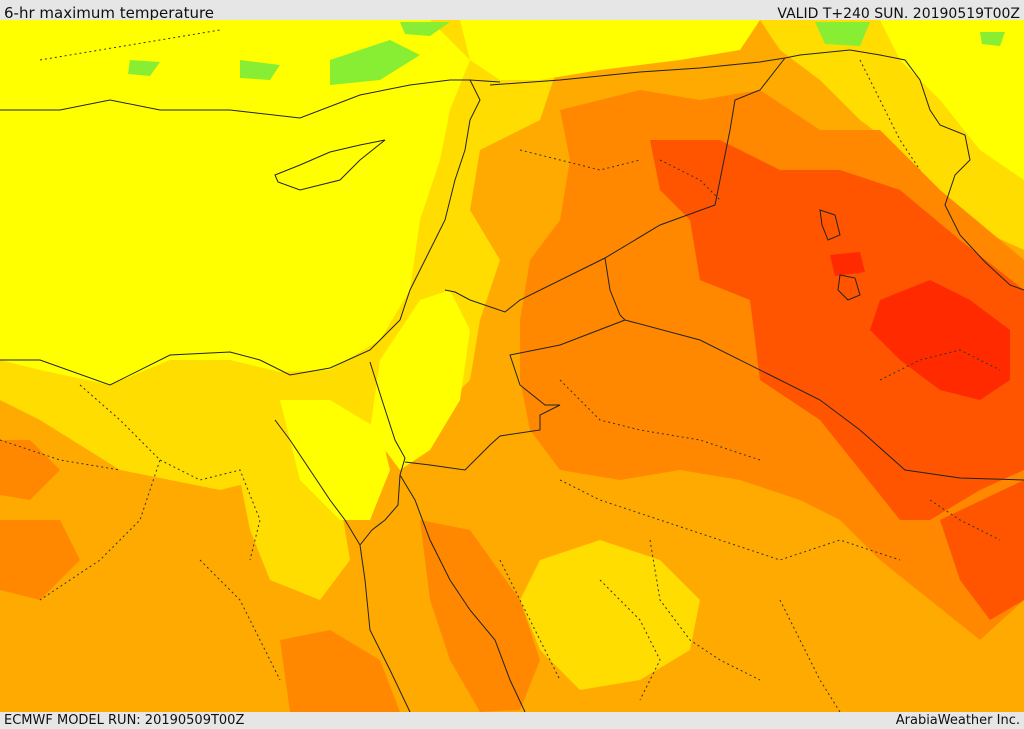  What do you see at coordinates (420, 380) in the screenshot?
I see `temp-band-1-levant` at bounding box center [420, 380].